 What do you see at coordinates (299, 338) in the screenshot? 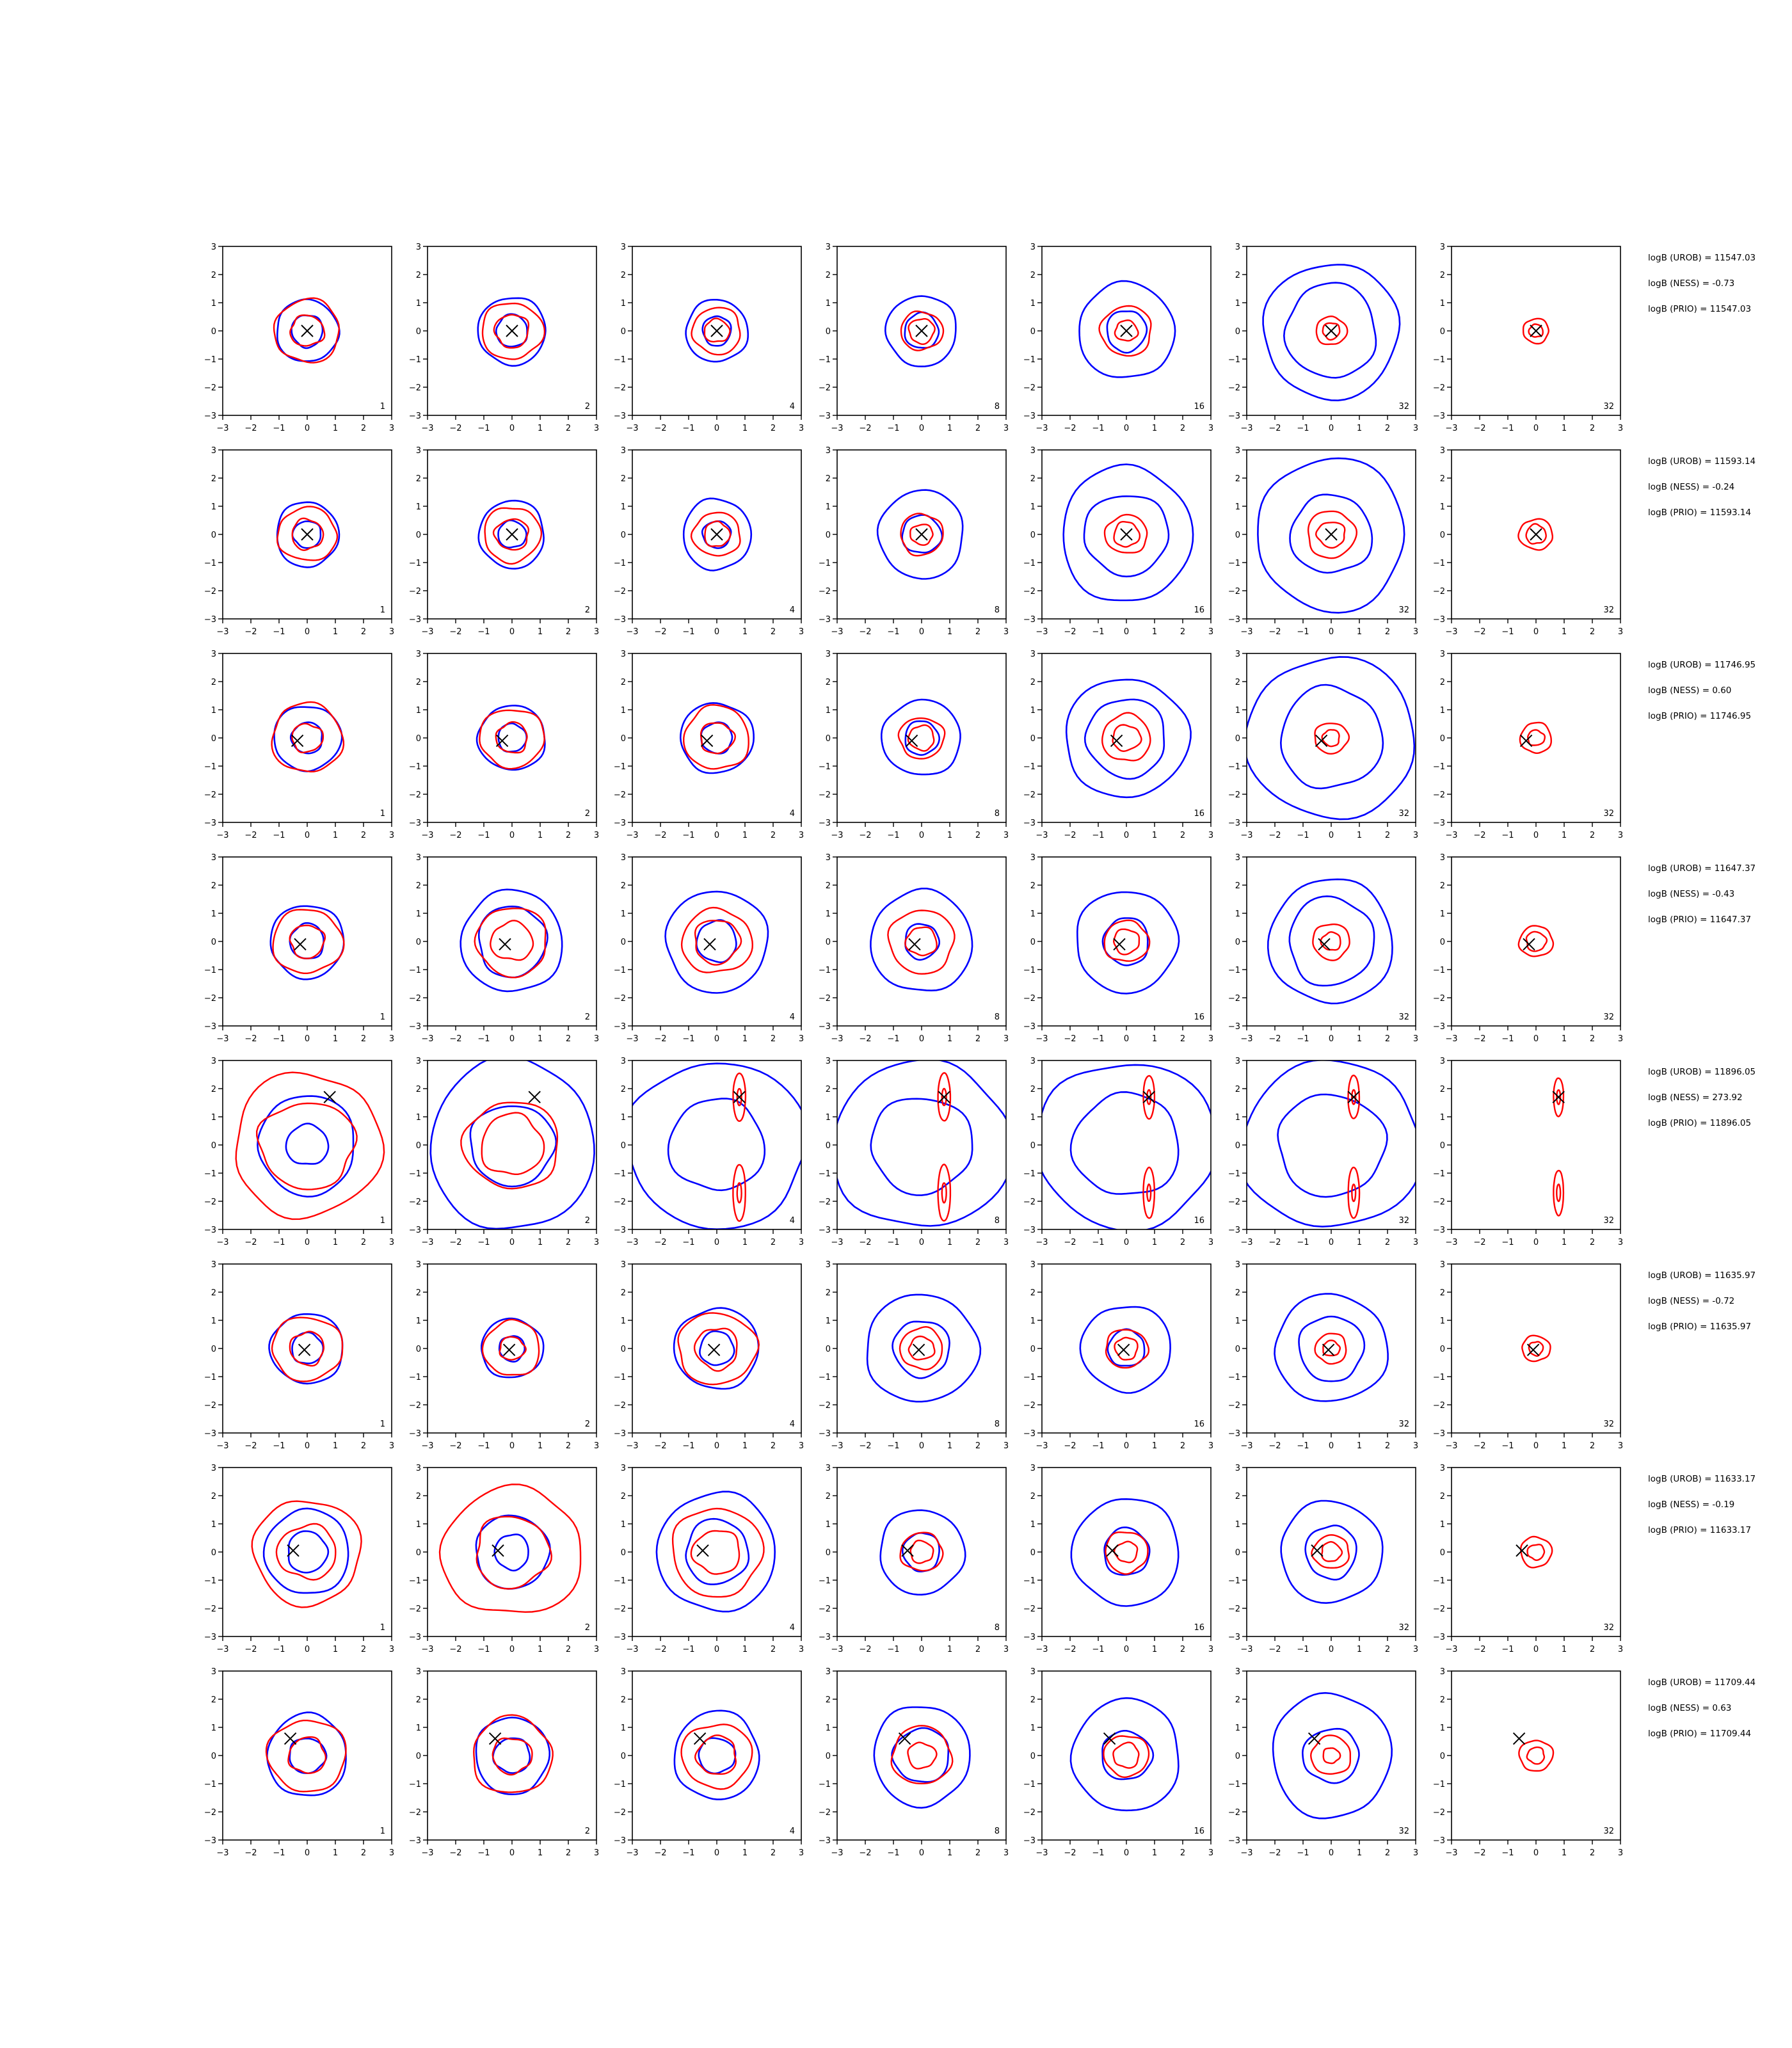
I see `subplot-r1-c1: −3−3 −2 −2 −1 −1 0 0 1 1 2 2 3 3 1` at bounding box center [299, 338].